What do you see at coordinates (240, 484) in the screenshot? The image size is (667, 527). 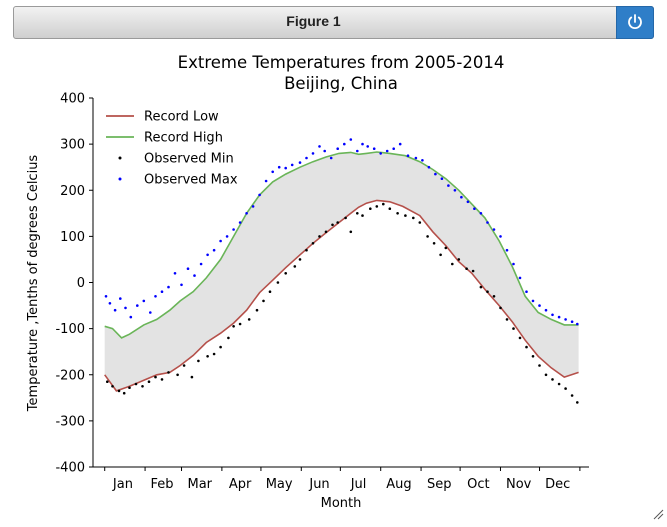 I see `x-tick-label: Apr` at bounding box center [240, 484].